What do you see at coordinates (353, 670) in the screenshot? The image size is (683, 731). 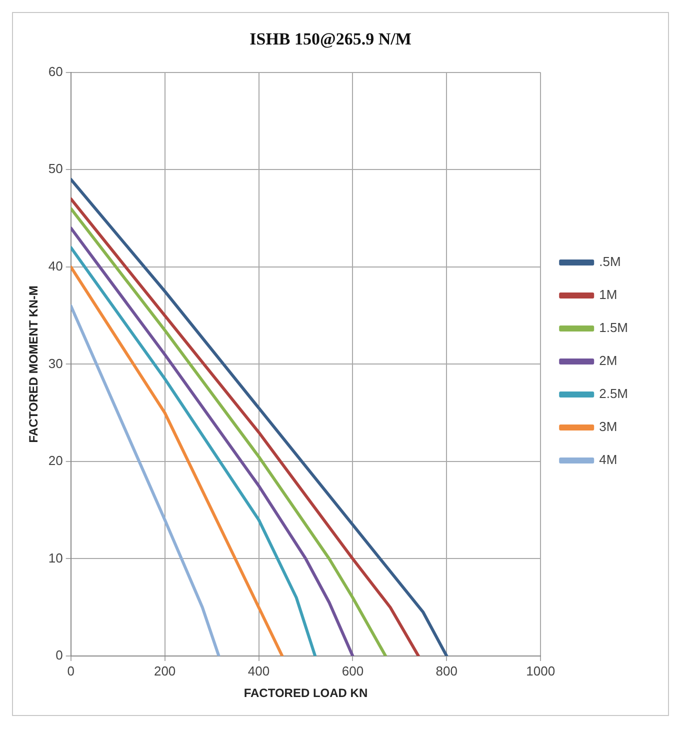 I see `x-tick-label: 600` at bounding box center [353, 670].